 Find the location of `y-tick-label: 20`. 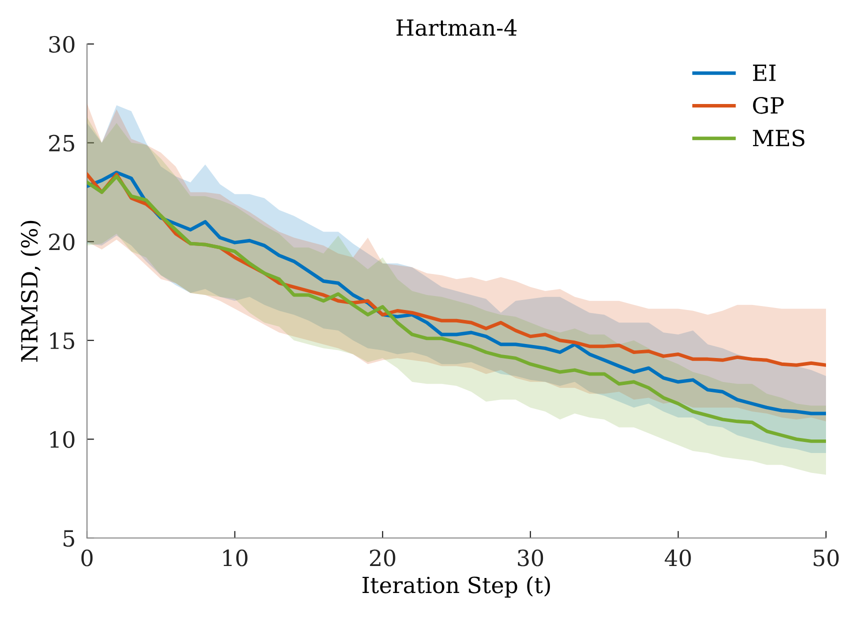

y-tick-label: 20 is located at coordinates (61, 242).